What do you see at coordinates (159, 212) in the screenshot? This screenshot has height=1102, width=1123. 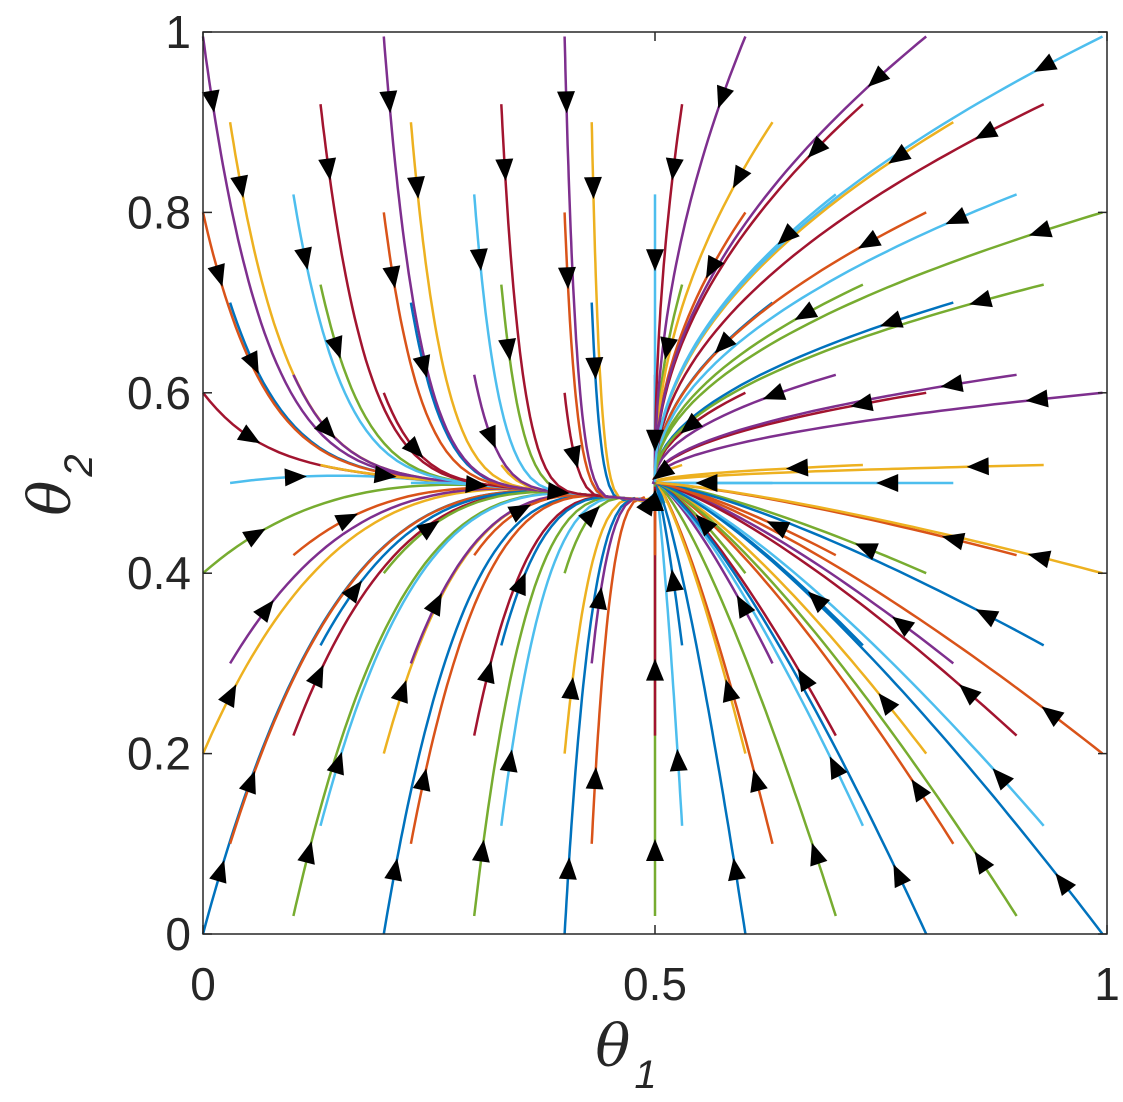 I see `y-tick-label: 0.8` at bounding box center [159, 212].